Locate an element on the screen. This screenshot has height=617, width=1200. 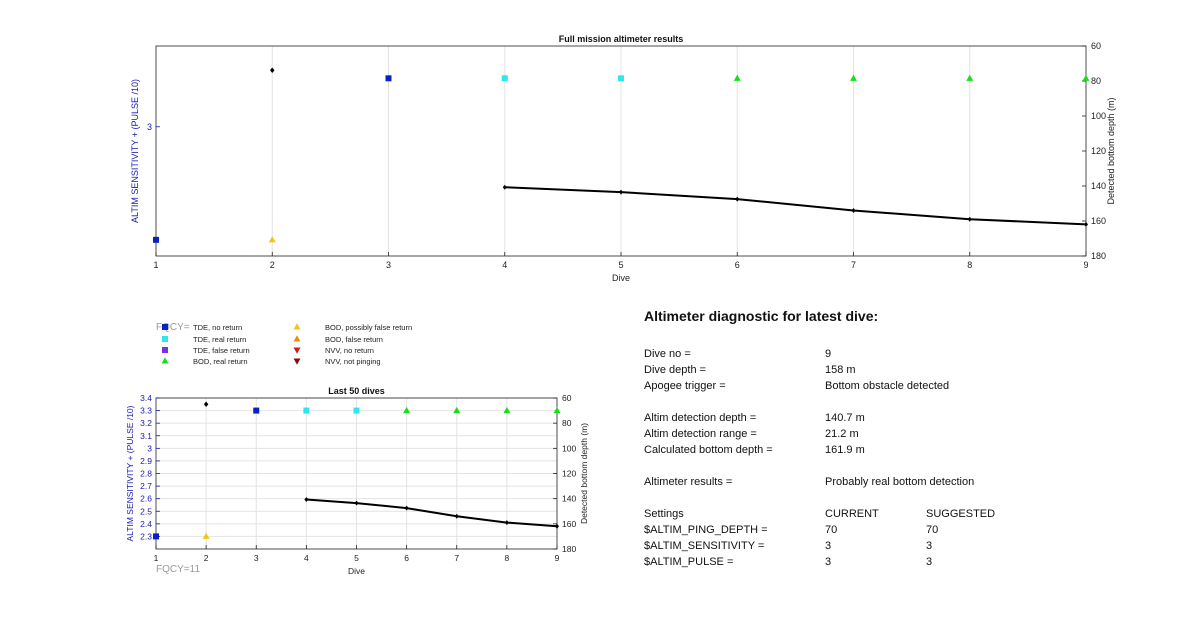
y-left-tick-label: 3.1 is located at coordinates (146, 436).